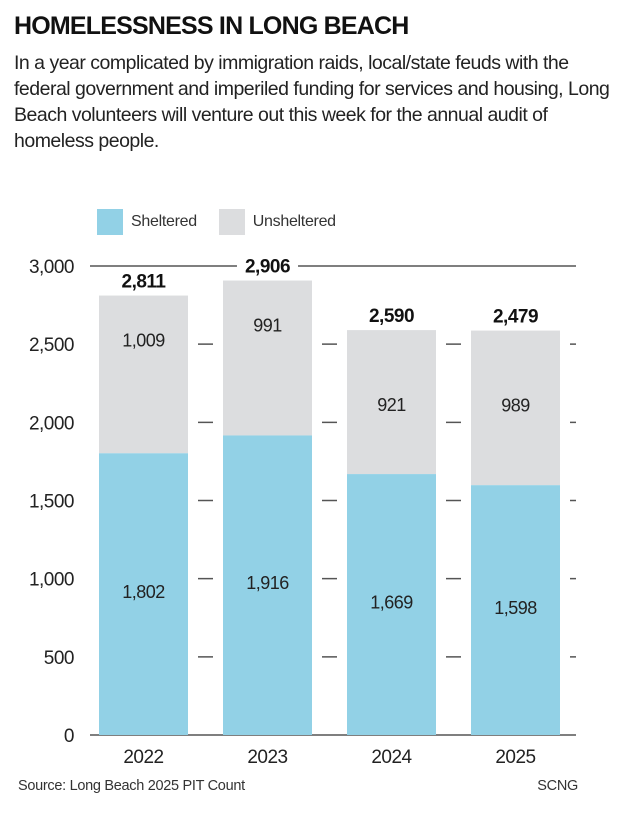 The image size is (620, 823). Describe the element at coordinates (267, 358) in the screenshot. I see `bar-unsheltered-2023` at that location.